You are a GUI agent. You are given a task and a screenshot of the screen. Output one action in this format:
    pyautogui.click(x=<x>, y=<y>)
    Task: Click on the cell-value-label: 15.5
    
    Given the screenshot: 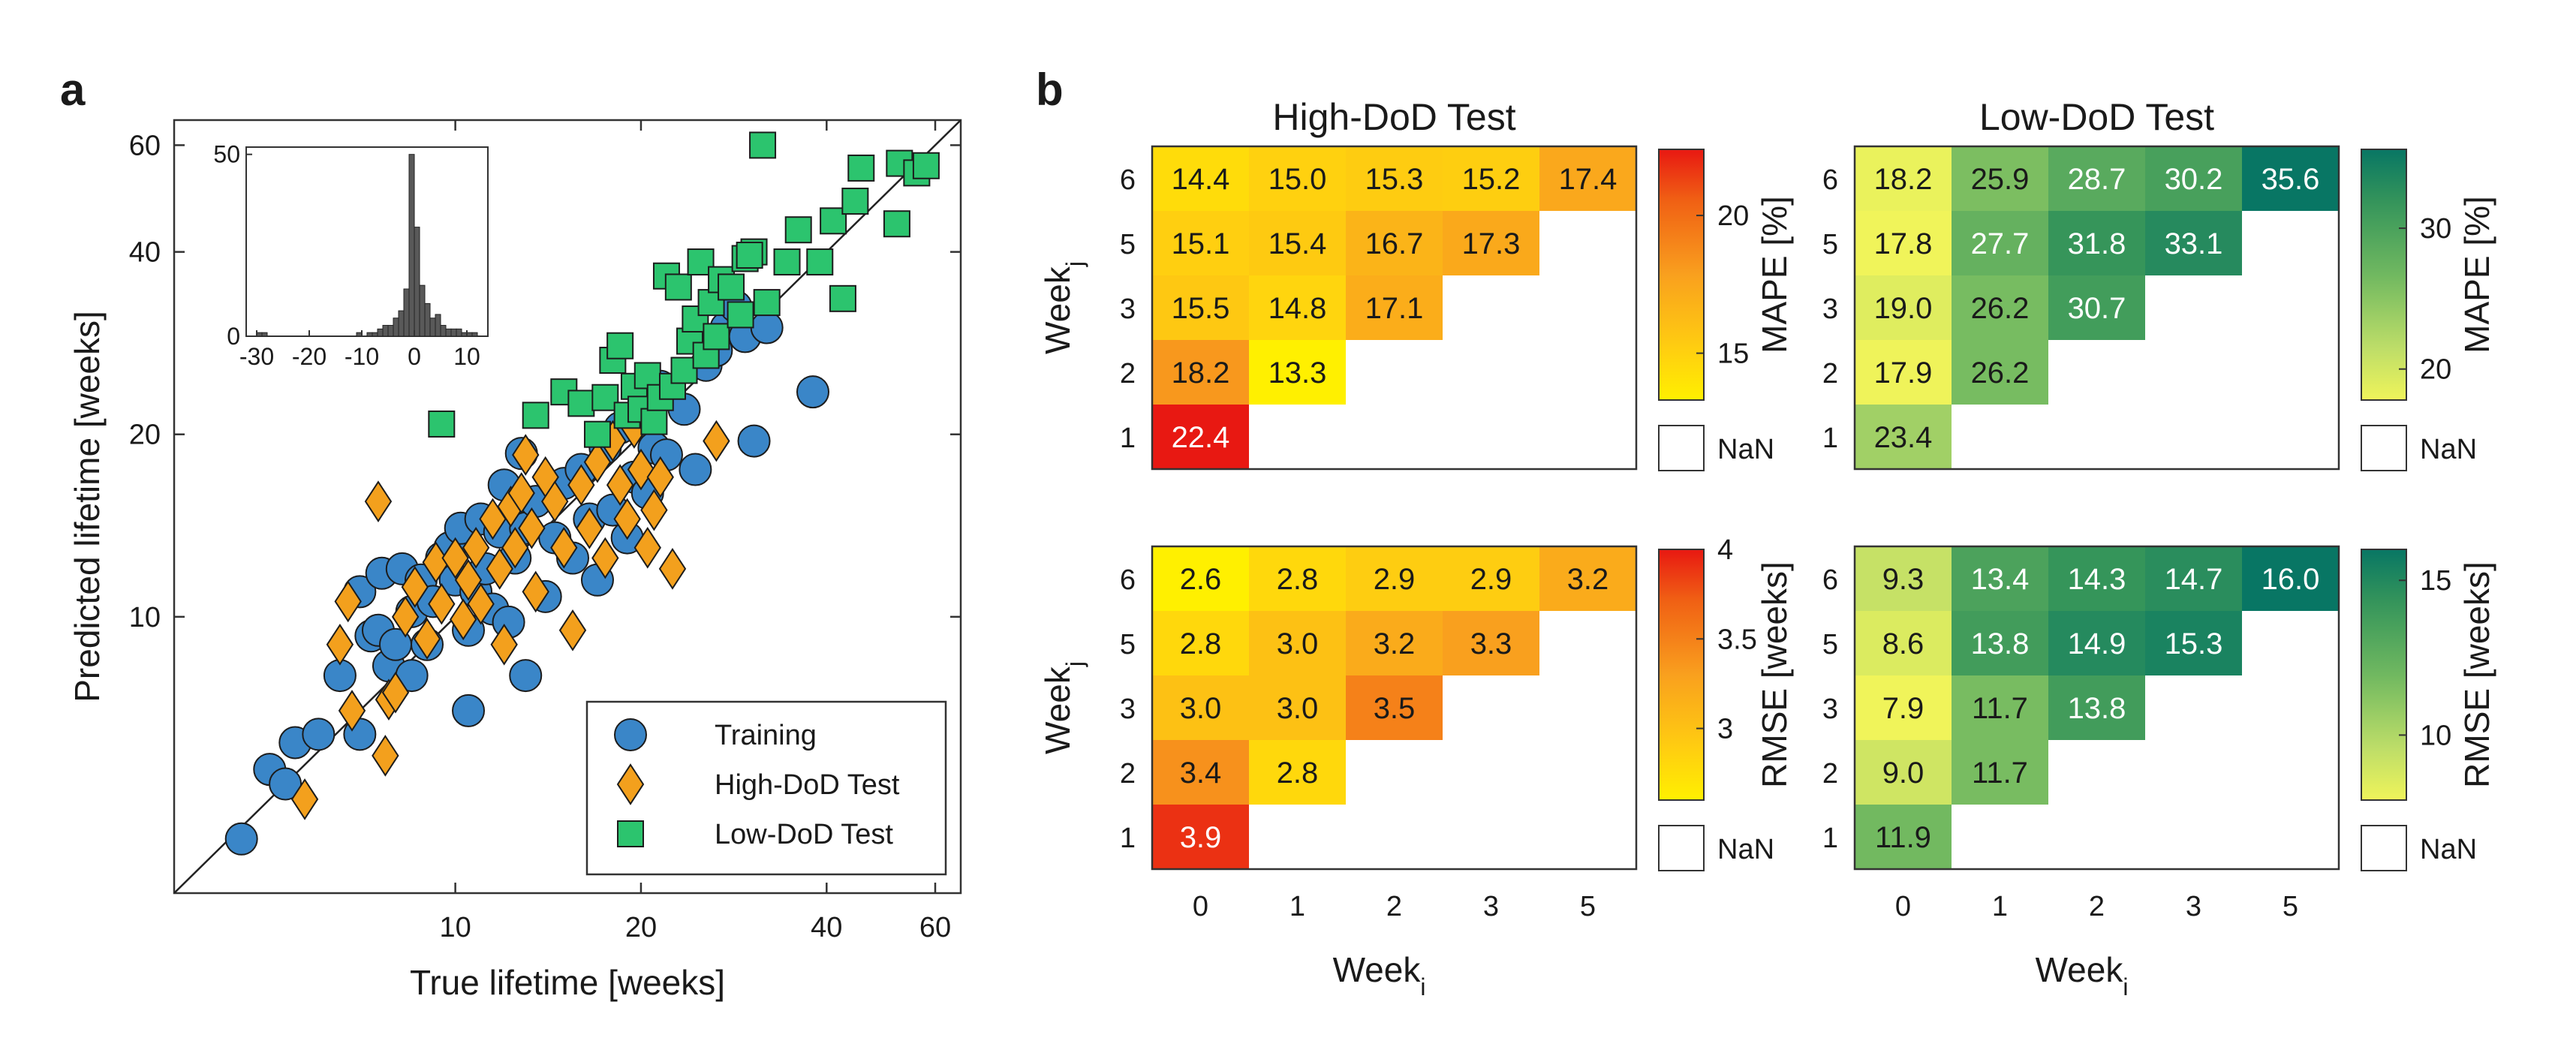 What is the action you would take?
    pyautogui.click(x=1201, y=308)
    